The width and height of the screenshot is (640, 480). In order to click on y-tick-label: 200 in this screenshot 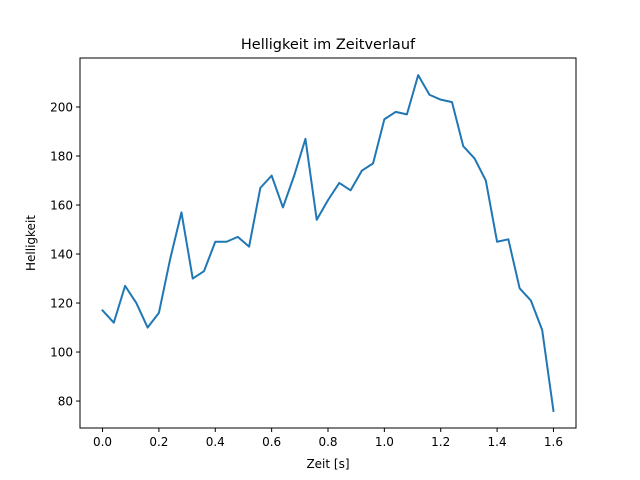, I will do `click(61, 108)`.